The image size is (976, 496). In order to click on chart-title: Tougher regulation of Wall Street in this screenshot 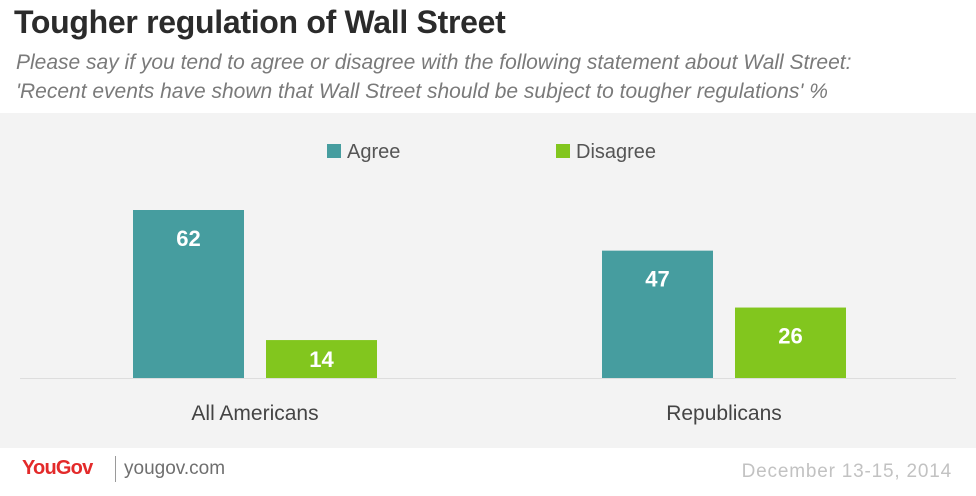, I will do `click(260, 22)`.